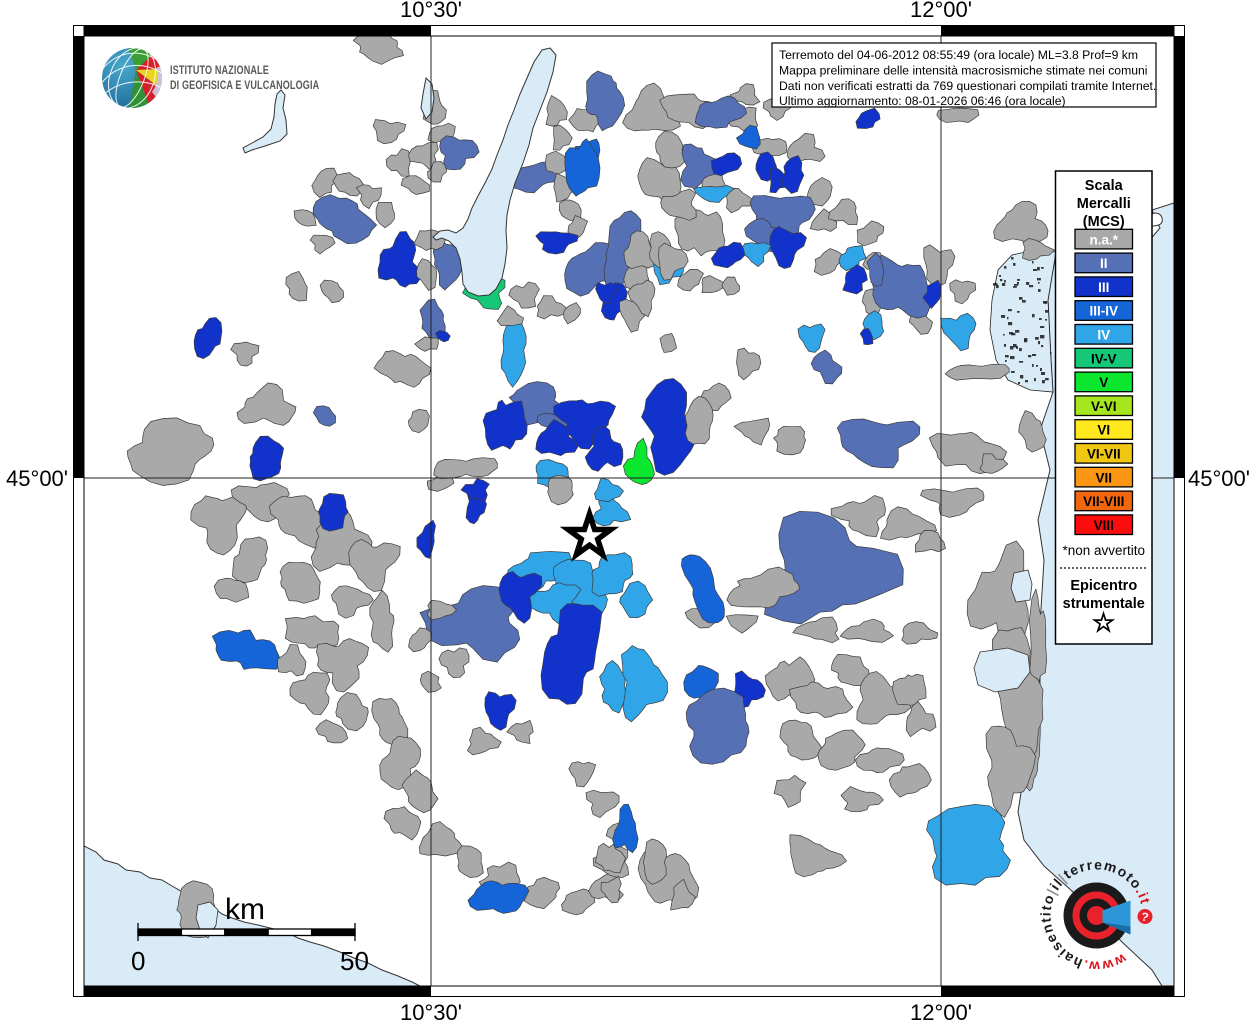 This screenshot has height=1024, width=1256. Describe the element at coordinates (1103, 501) in the screenshot. I see `svg-text: VII-VIII` at that location.